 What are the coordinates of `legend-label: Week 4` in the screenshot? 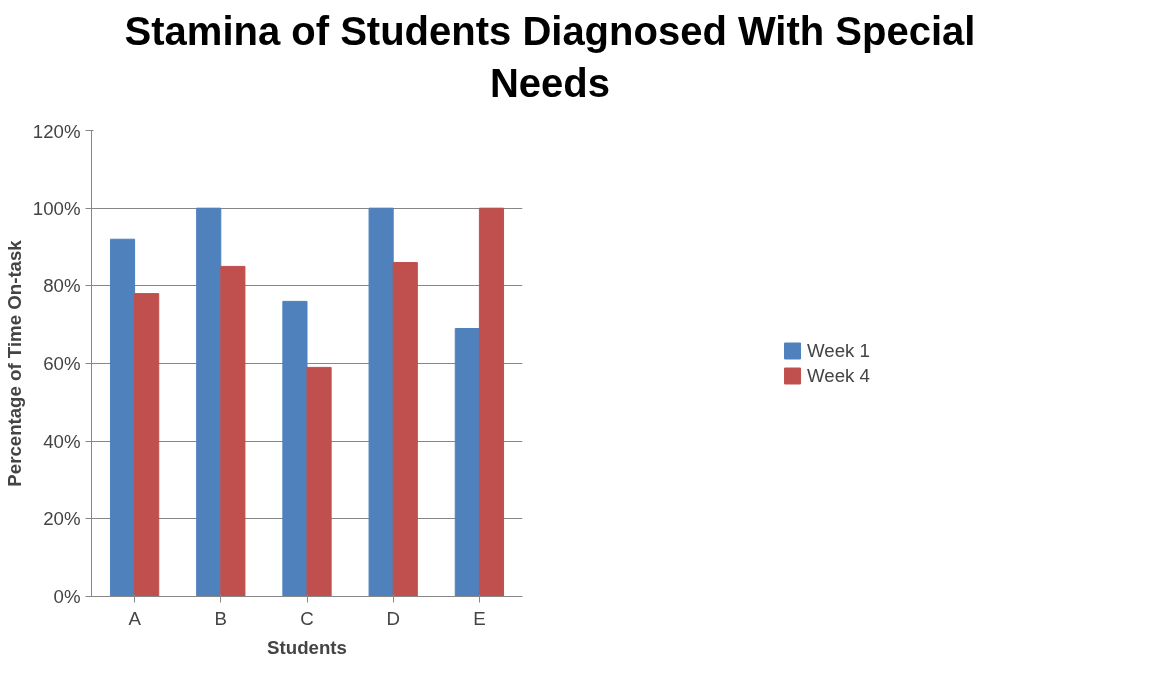 It's located at (838, 375).